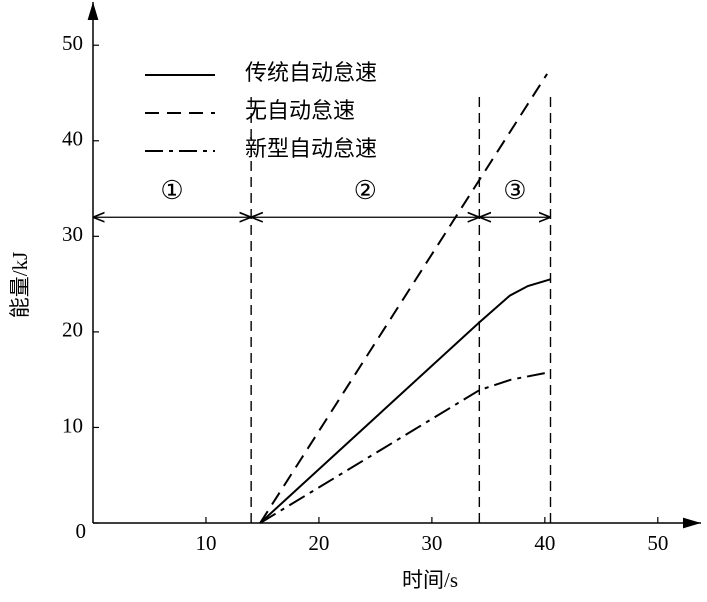  I want to click on y-axis-label: 能量/kJ, so click(20, 285).